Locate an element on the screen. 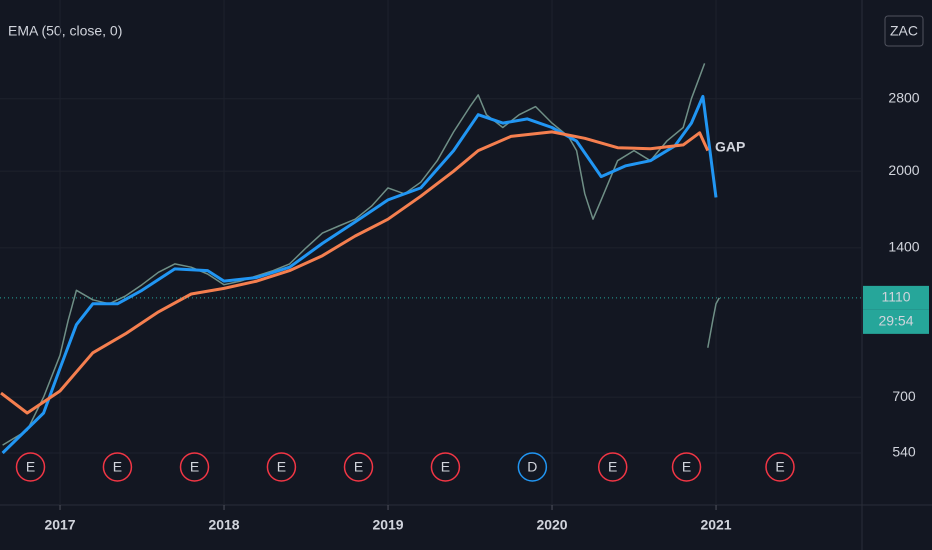  countdown-label: 29:54 is located at coordinates (895, 321).